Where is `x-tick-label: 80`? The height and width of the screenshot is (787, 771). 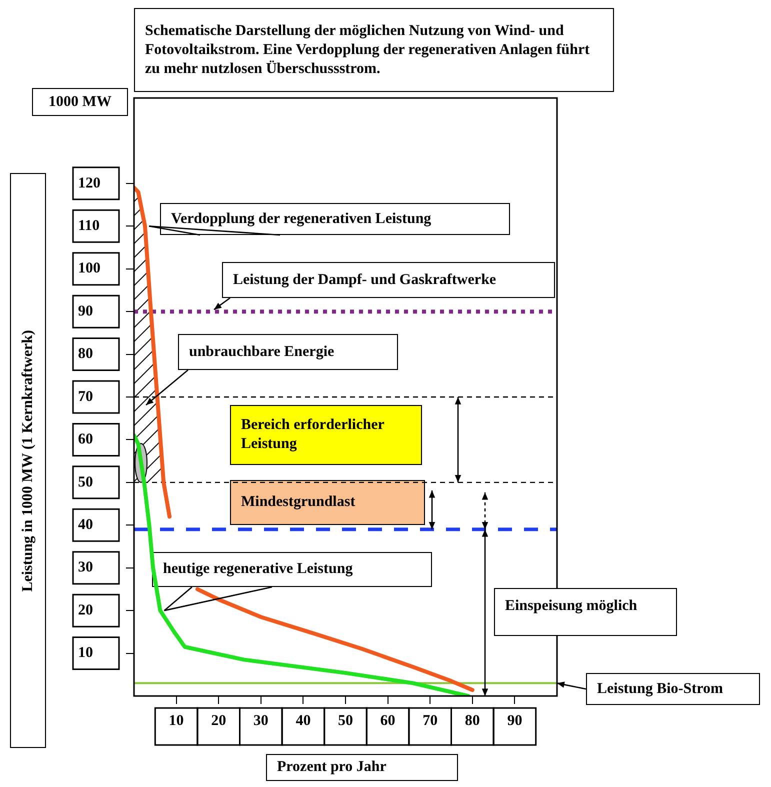 x-tick-label: 80 is located at coordinates (472, 720).